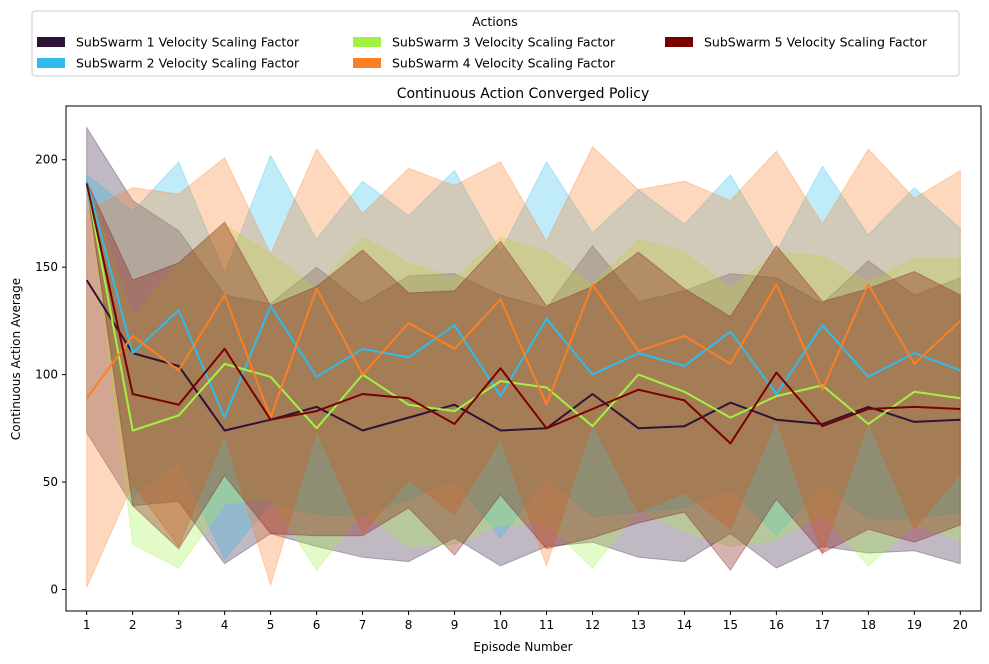 This screenshot has height=664, width=989. I want to click on x-tick-label: 14, so click(684, 625).